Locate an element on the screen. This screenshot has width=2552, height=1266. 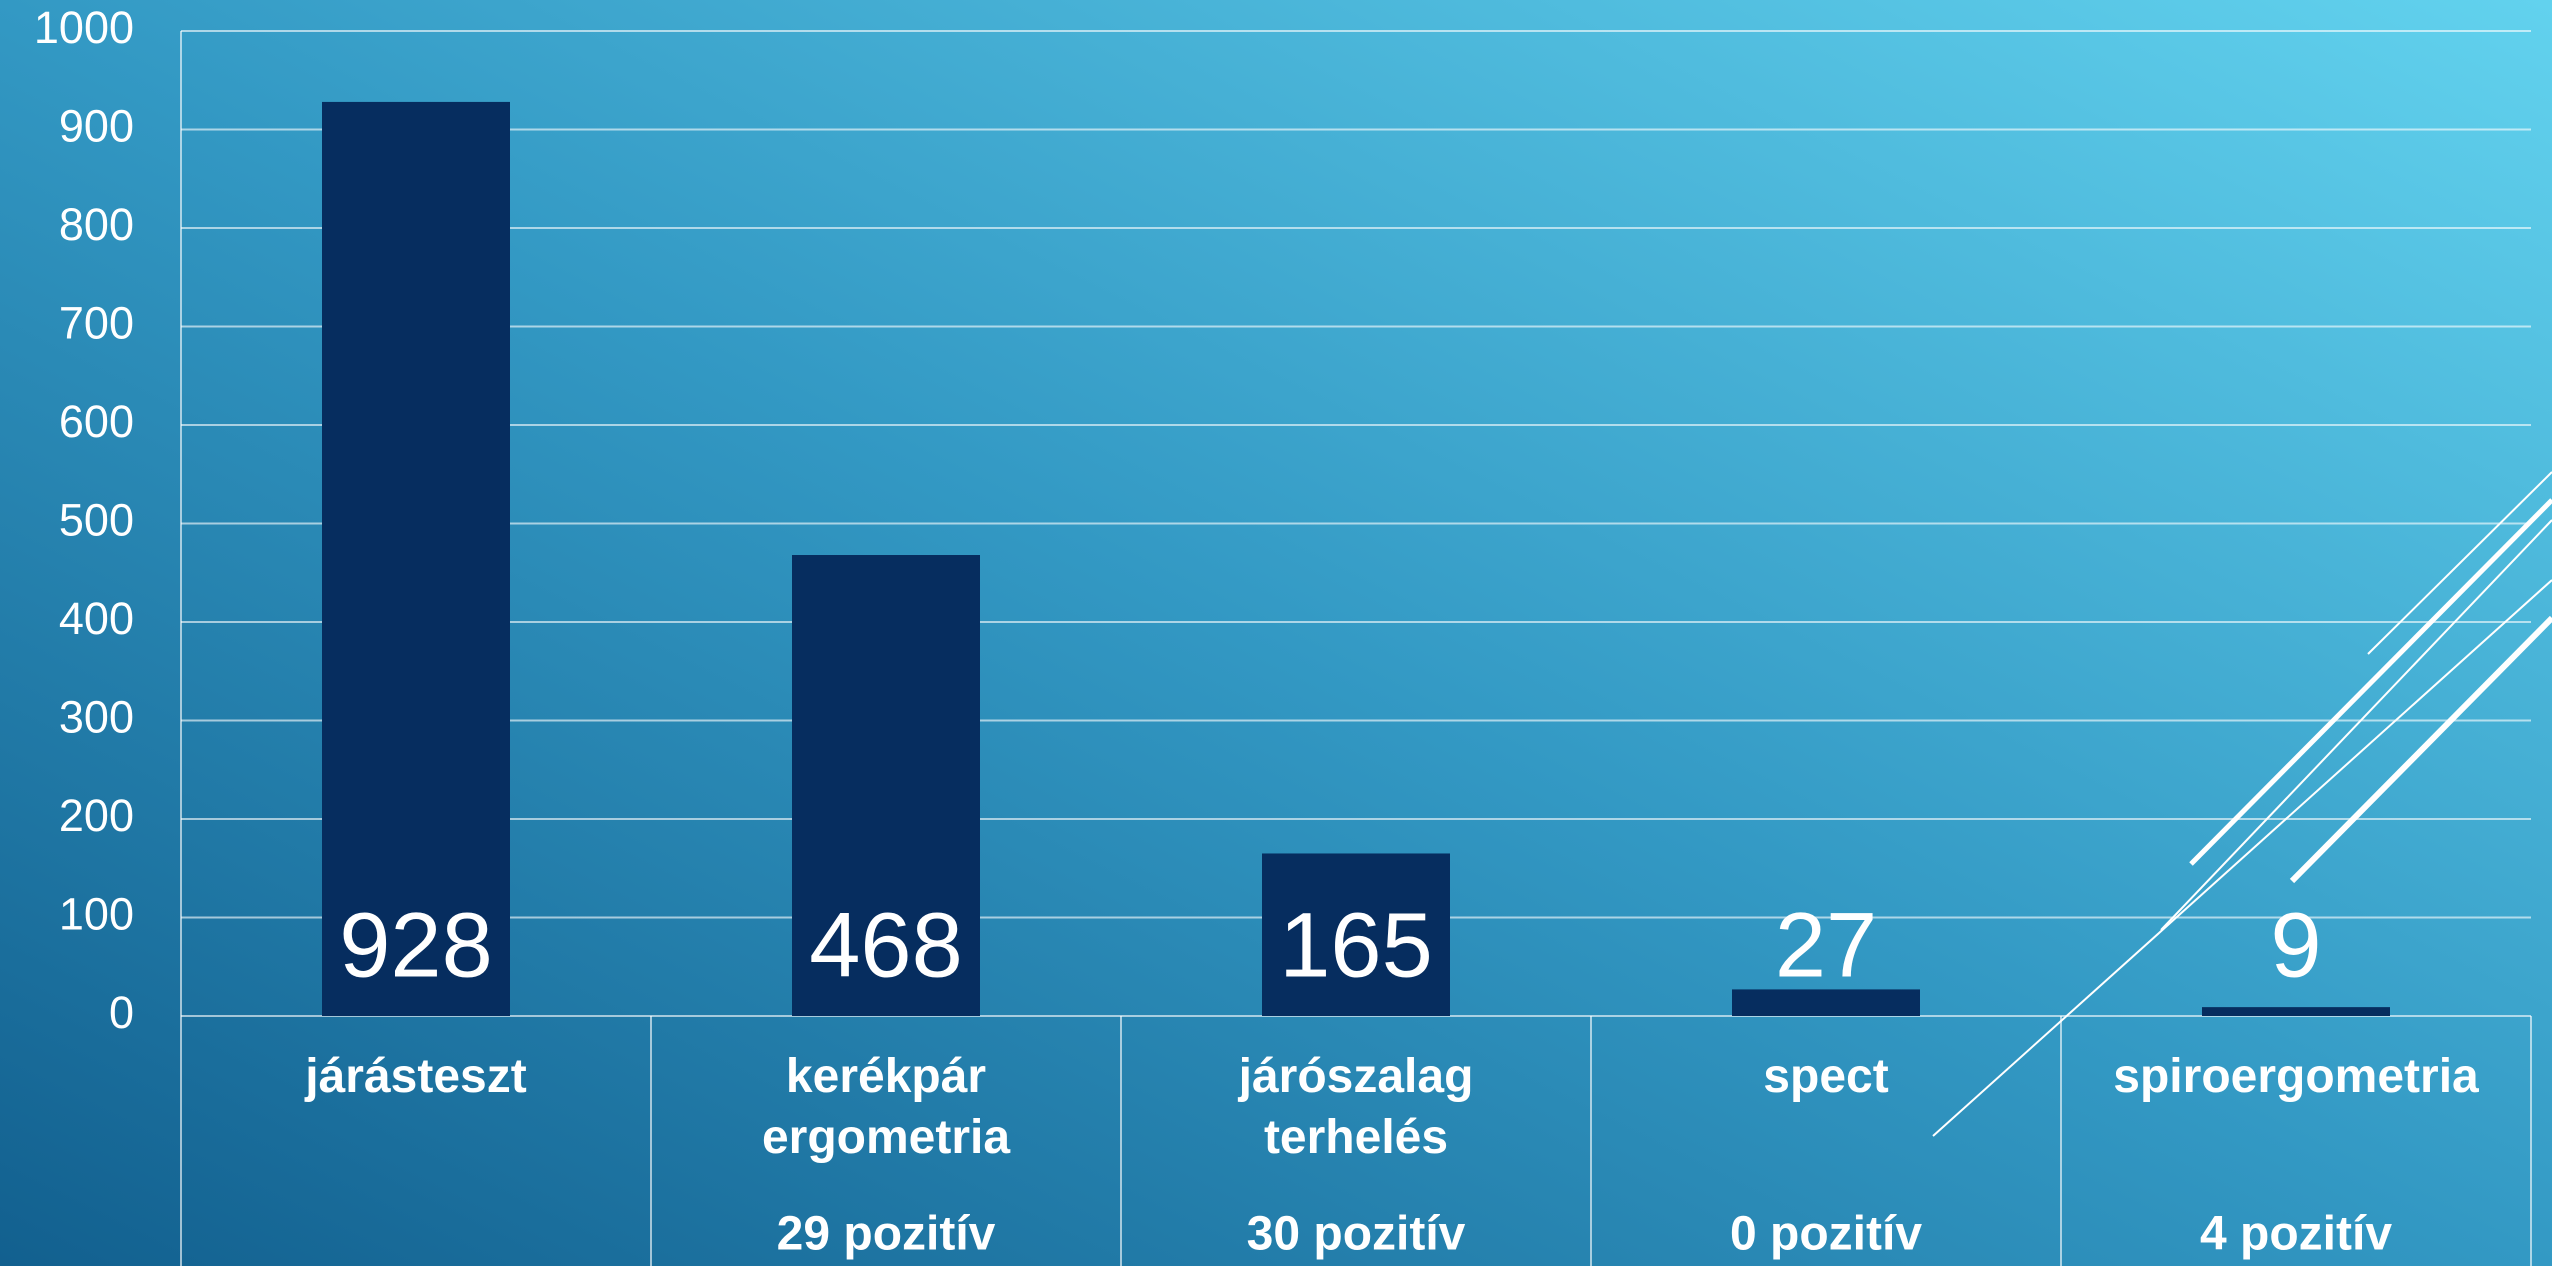
x-tick-label: járásteszt is located at coordinates (415, 1076).